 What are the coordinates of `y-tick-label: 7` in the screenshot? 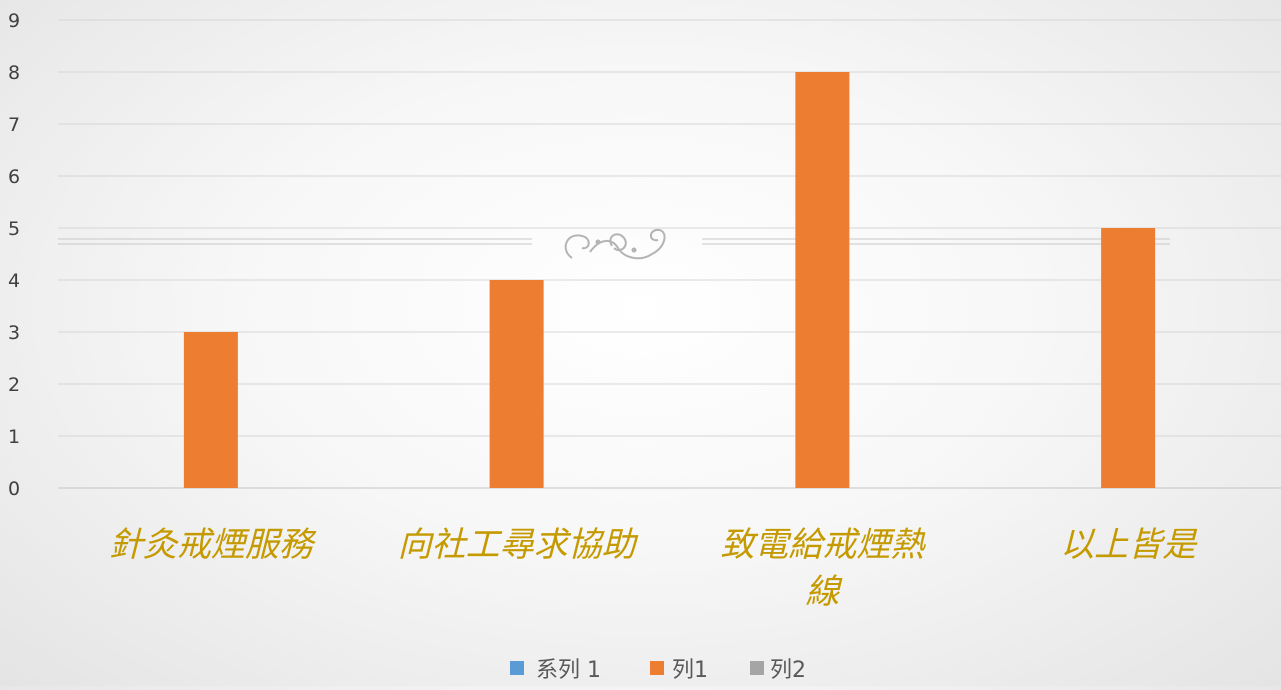 It's located at (14, 125).